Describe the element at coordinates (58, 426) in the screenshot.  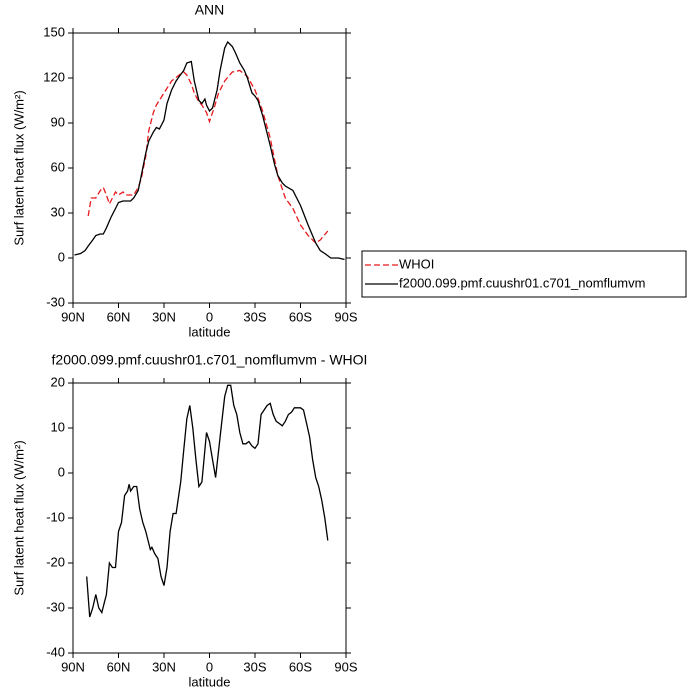
I see `y-tick-label: 10` at that location.